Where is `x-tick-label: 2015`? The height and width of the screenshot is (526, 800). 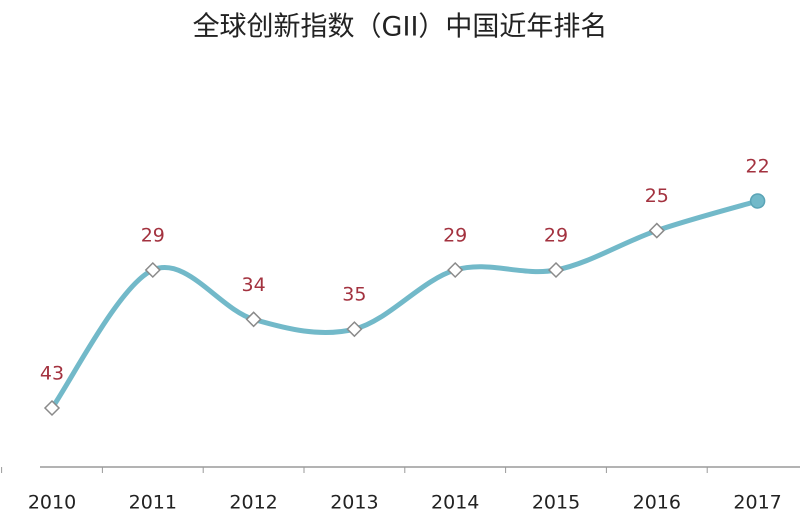 x-tick-label: 2015 is located at coordinates (556, 503).